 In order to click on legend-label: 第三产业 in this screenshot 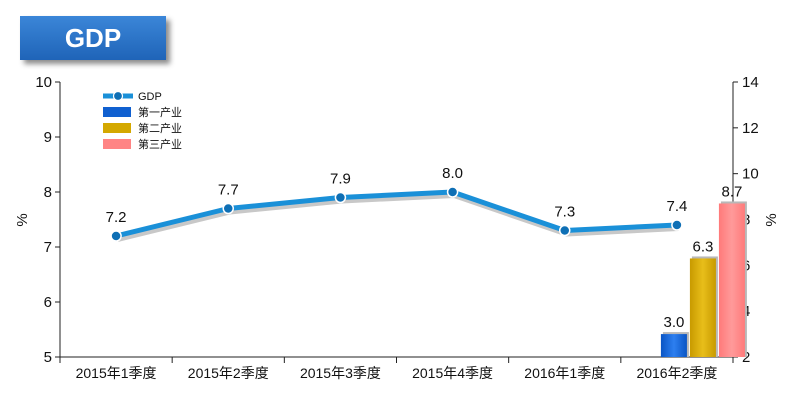, I will do `click(160, 144)`.